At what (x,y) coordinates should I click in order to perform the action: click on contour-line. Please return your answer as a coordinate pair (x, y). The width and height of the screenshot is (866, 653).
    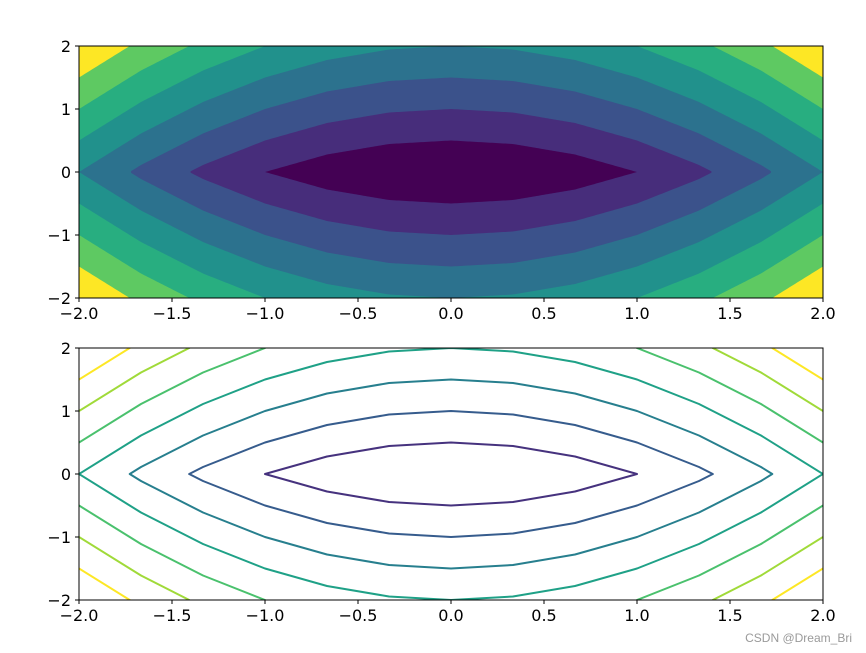
    Looking at the image, I should click on (451, 474).